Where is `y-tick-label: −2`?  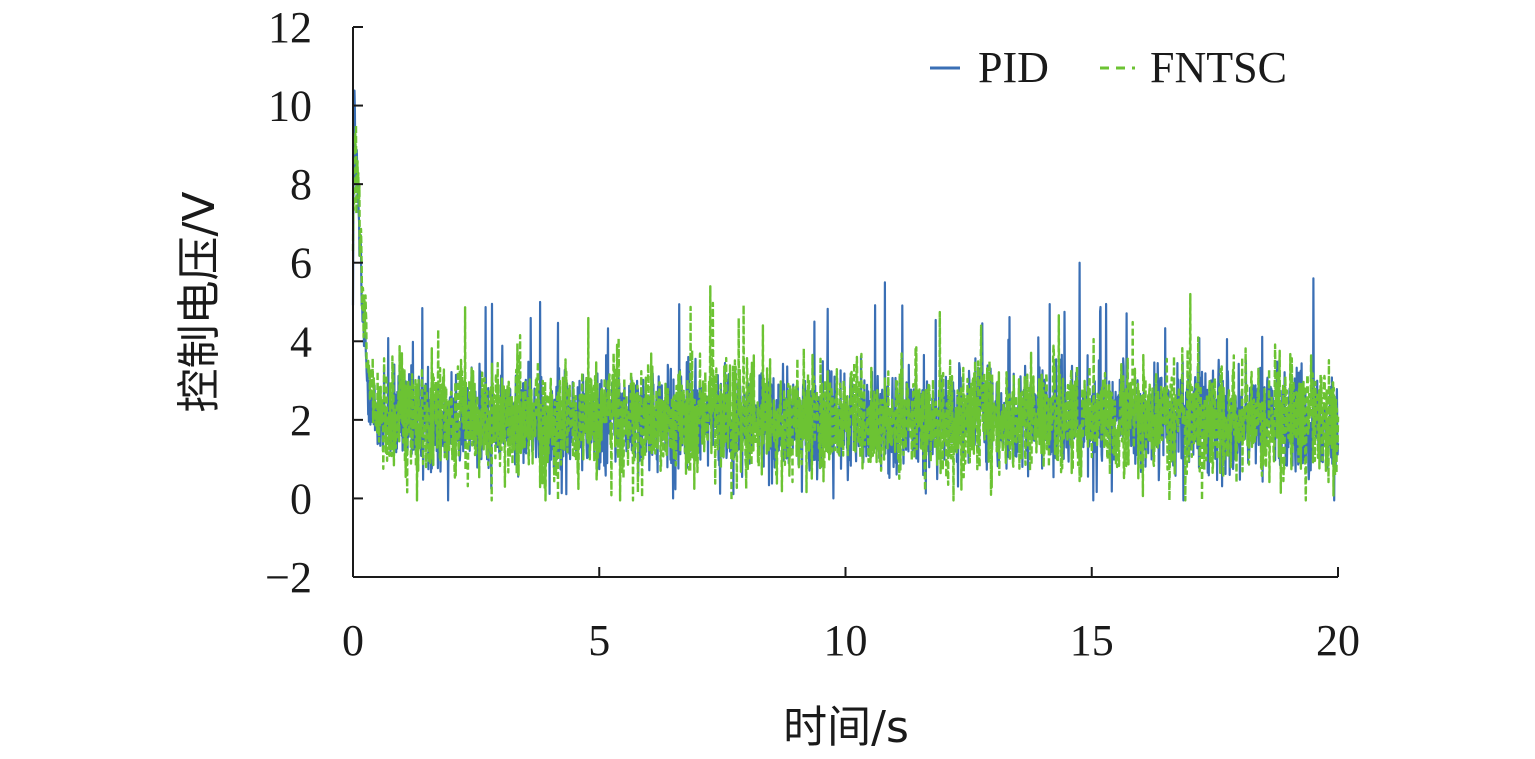 y-tick-label: −2 is located at coordinates (288, 577).